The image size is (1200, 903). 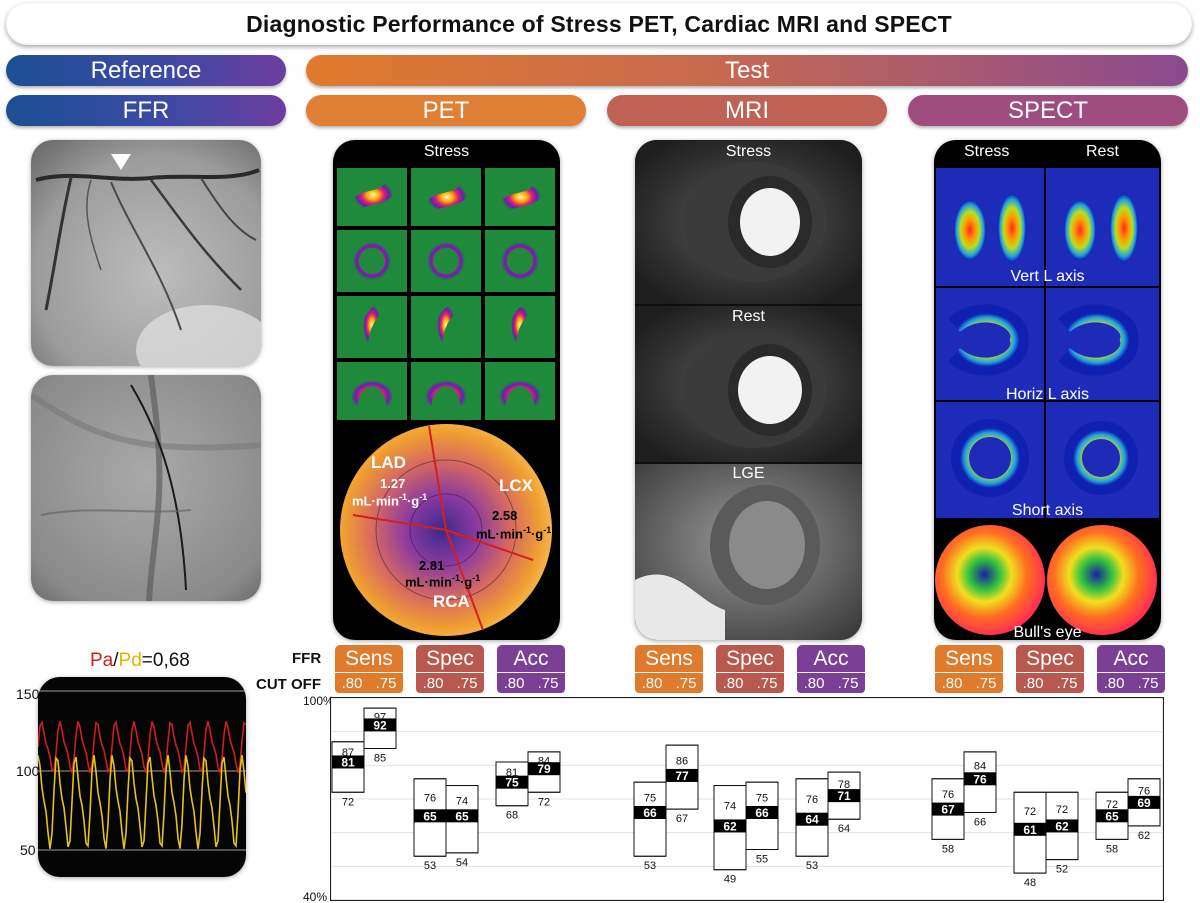 What do you see at coordinates (28, 771) in the screenshot?
I see `pressure-tick-100: 100` at bounding box center [28, 771].